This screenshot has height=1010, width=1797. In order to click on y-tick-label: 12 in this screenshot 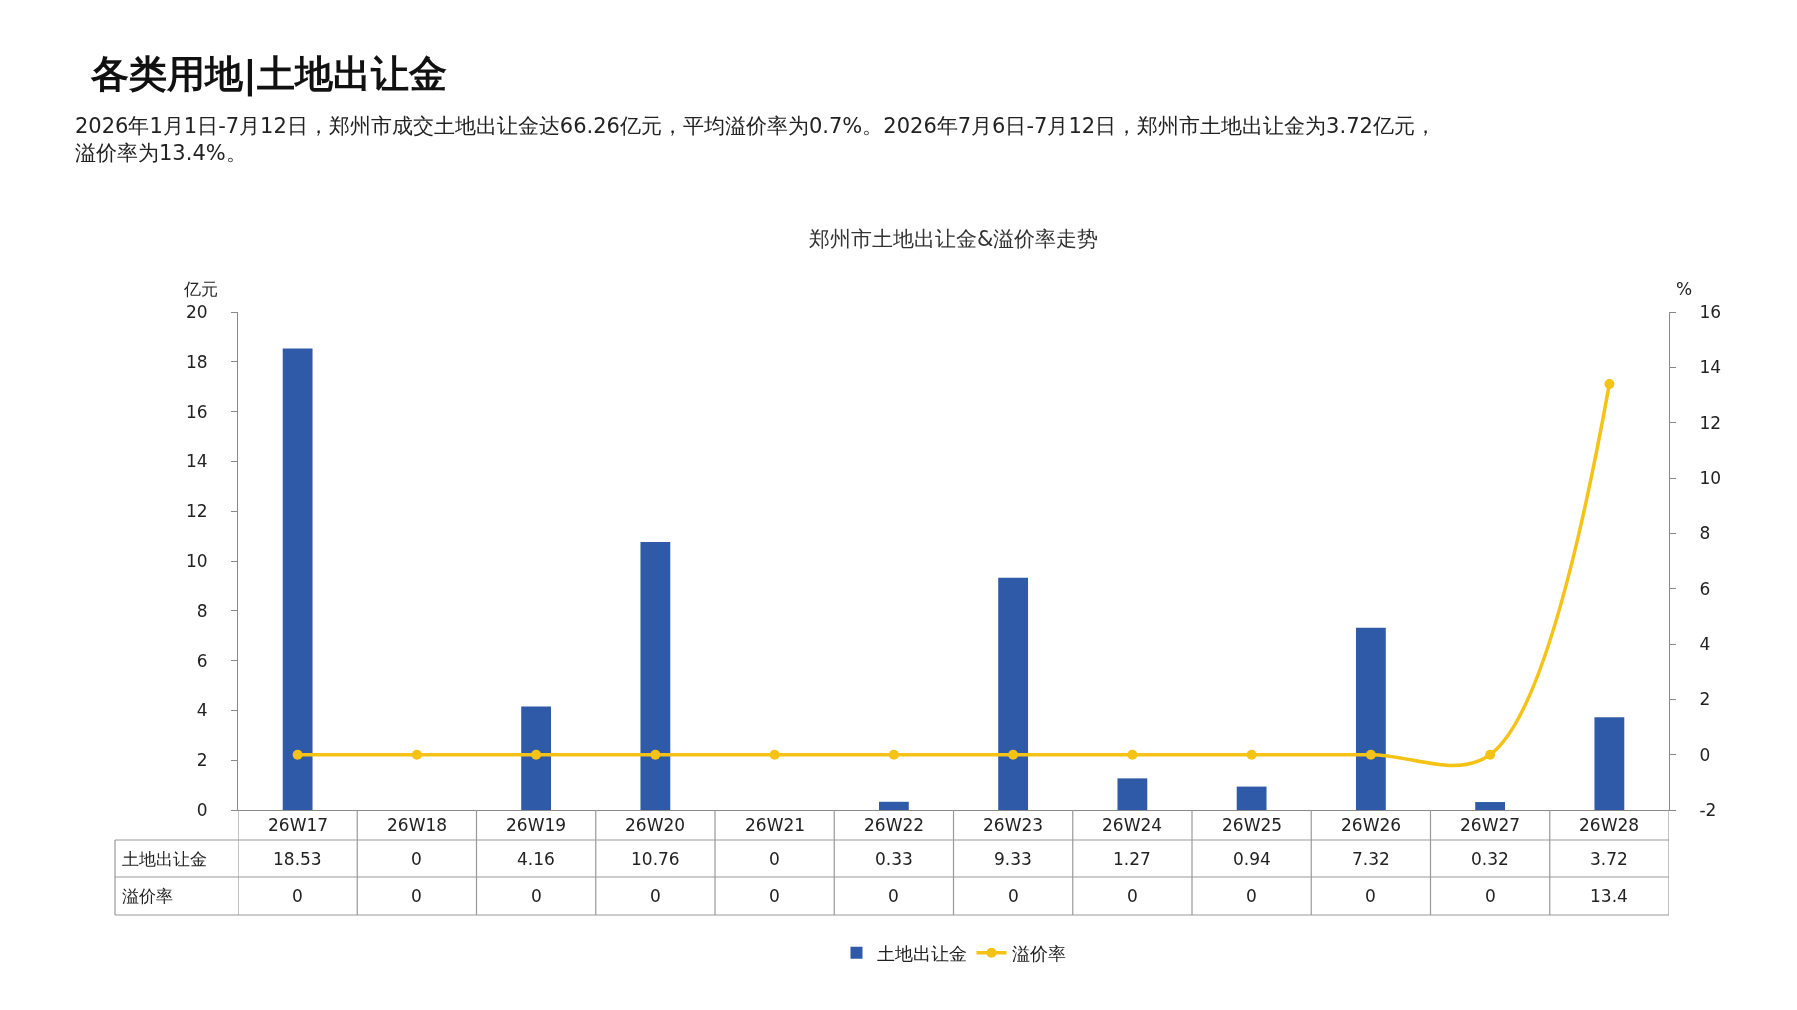, I will do `click(196, 511)`.